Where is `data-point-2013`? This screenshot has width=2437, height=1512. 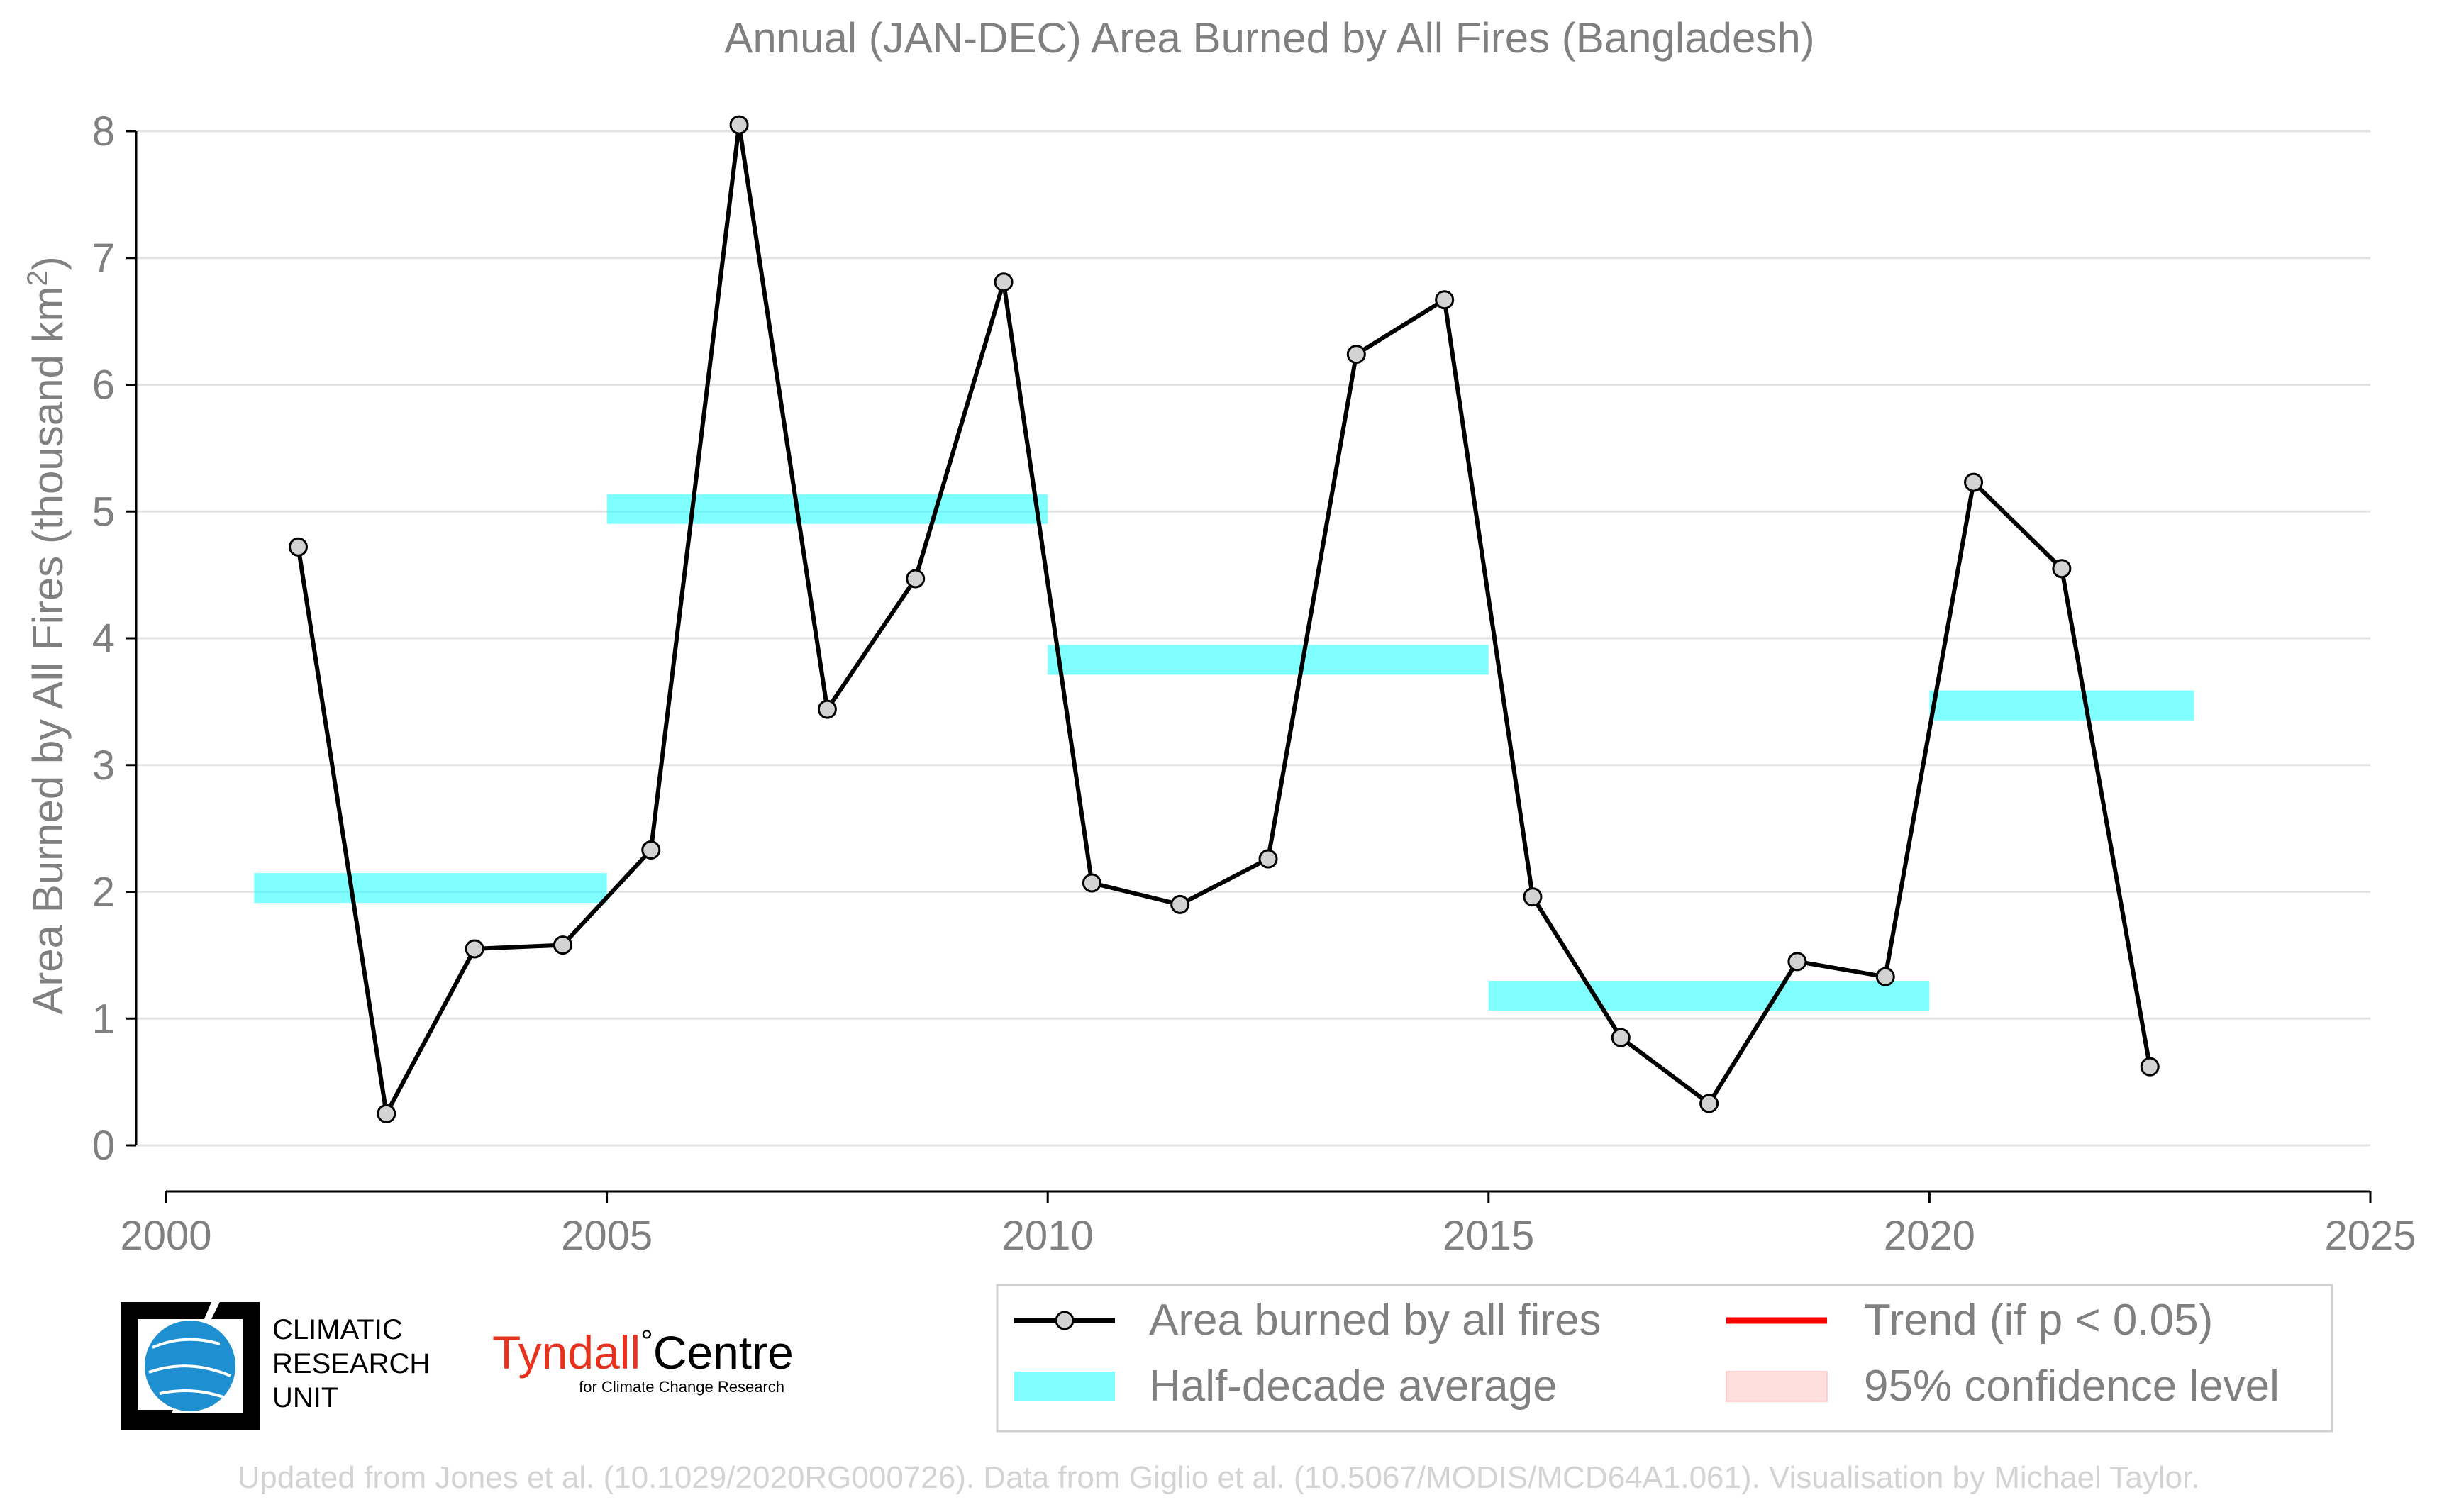
data-point-2013 is located at coordinates (1356, 355).